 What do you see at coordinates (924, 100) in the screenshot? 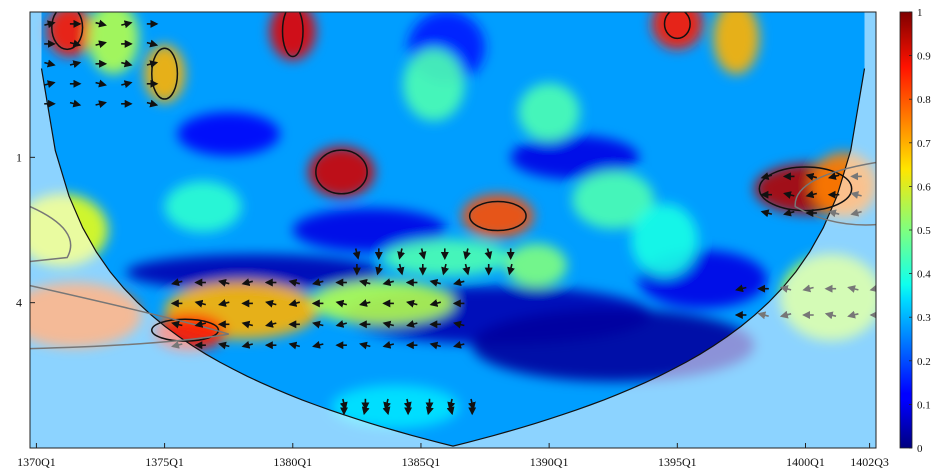
I see `colorbar-tick-label: 0.8` at bounding box center [924, 100].